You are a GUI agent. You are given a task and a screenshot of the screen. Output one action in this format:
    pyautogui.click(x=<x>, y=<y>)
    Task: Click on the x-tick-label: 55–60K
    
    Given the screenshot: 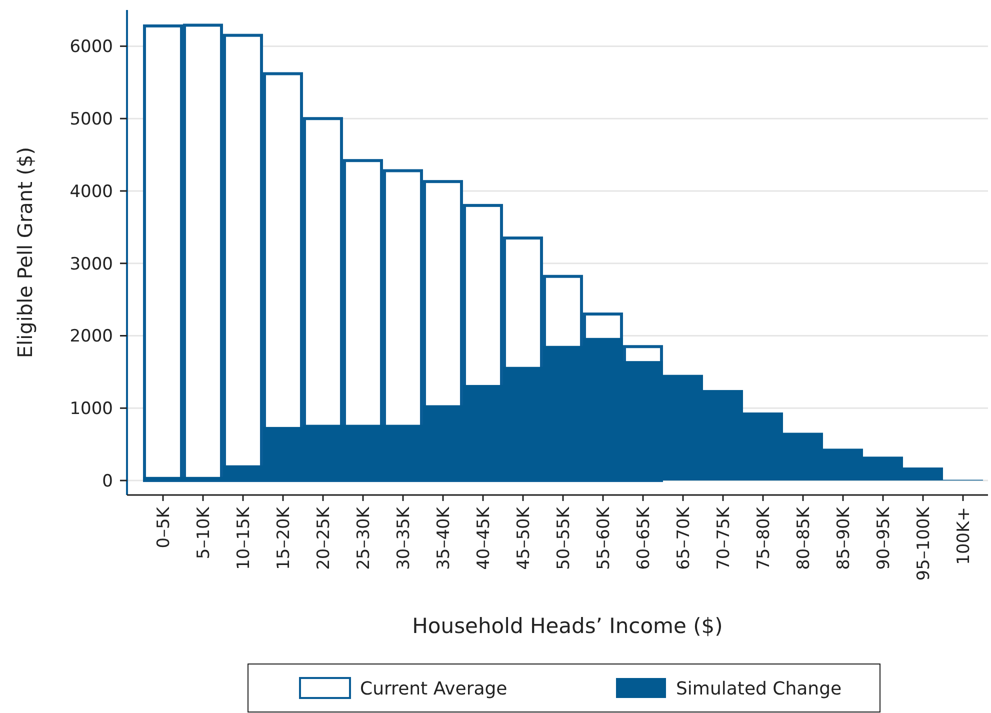 What is the action you would take?
    pyautogui.click(x=604, y=538)
    